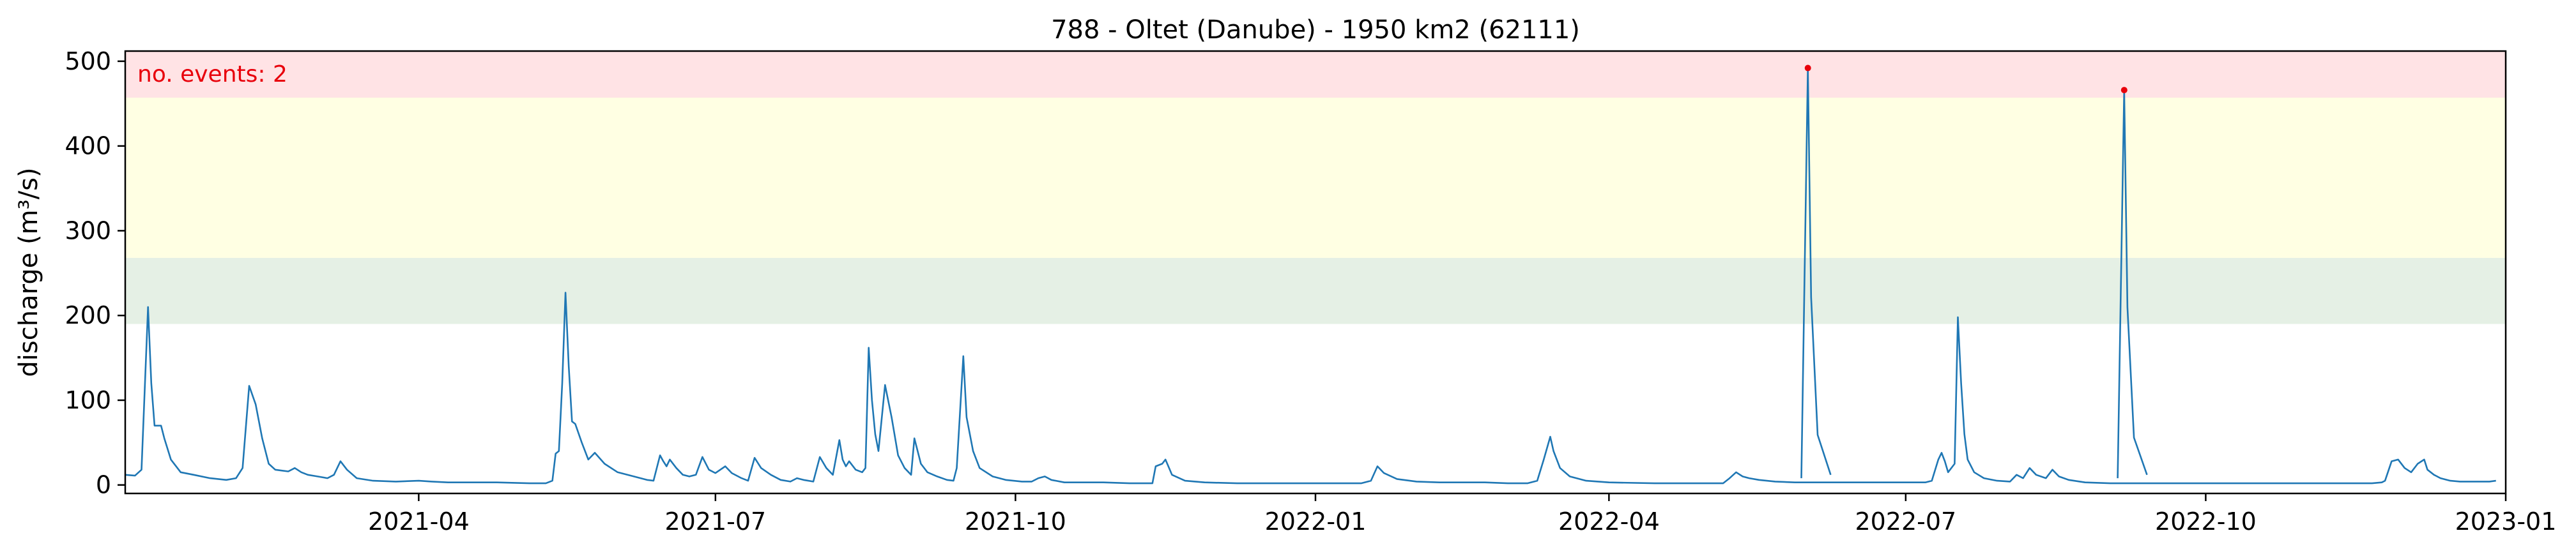  I want to click on x-tick-label: 2021-07, so click(715, 521).